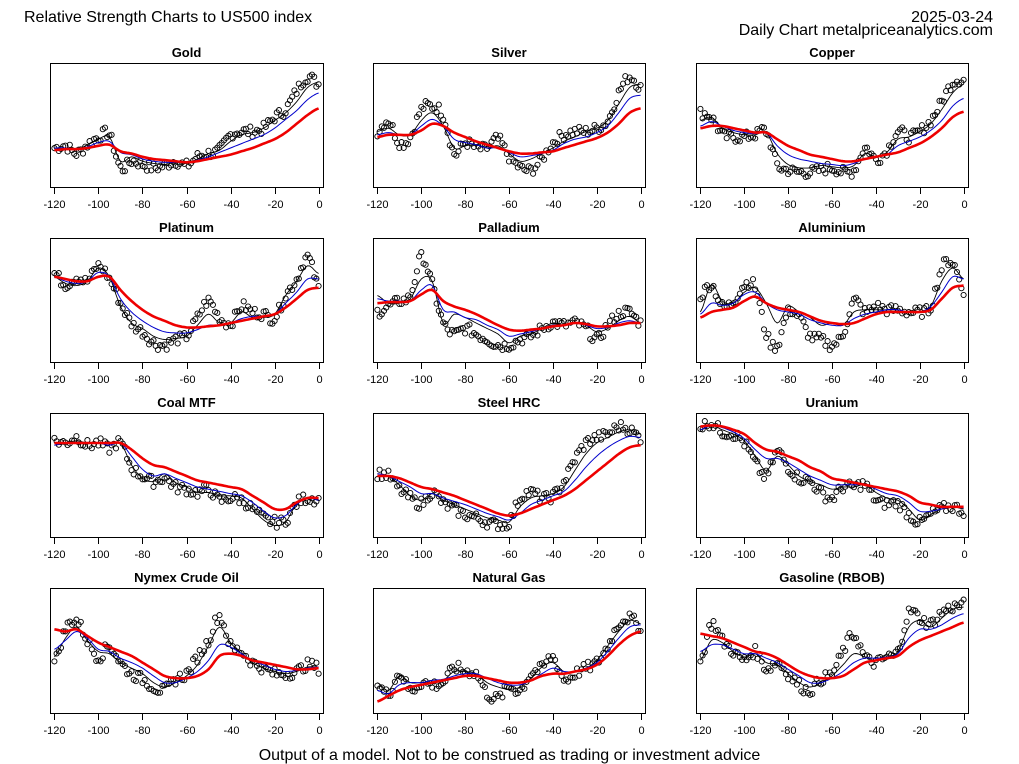 This screenshot has width=1019, height=764. Describe the element at coordinates (831, 577) in the screenshot. I see `panel-title: Gasoline (RBOB)` at that location.